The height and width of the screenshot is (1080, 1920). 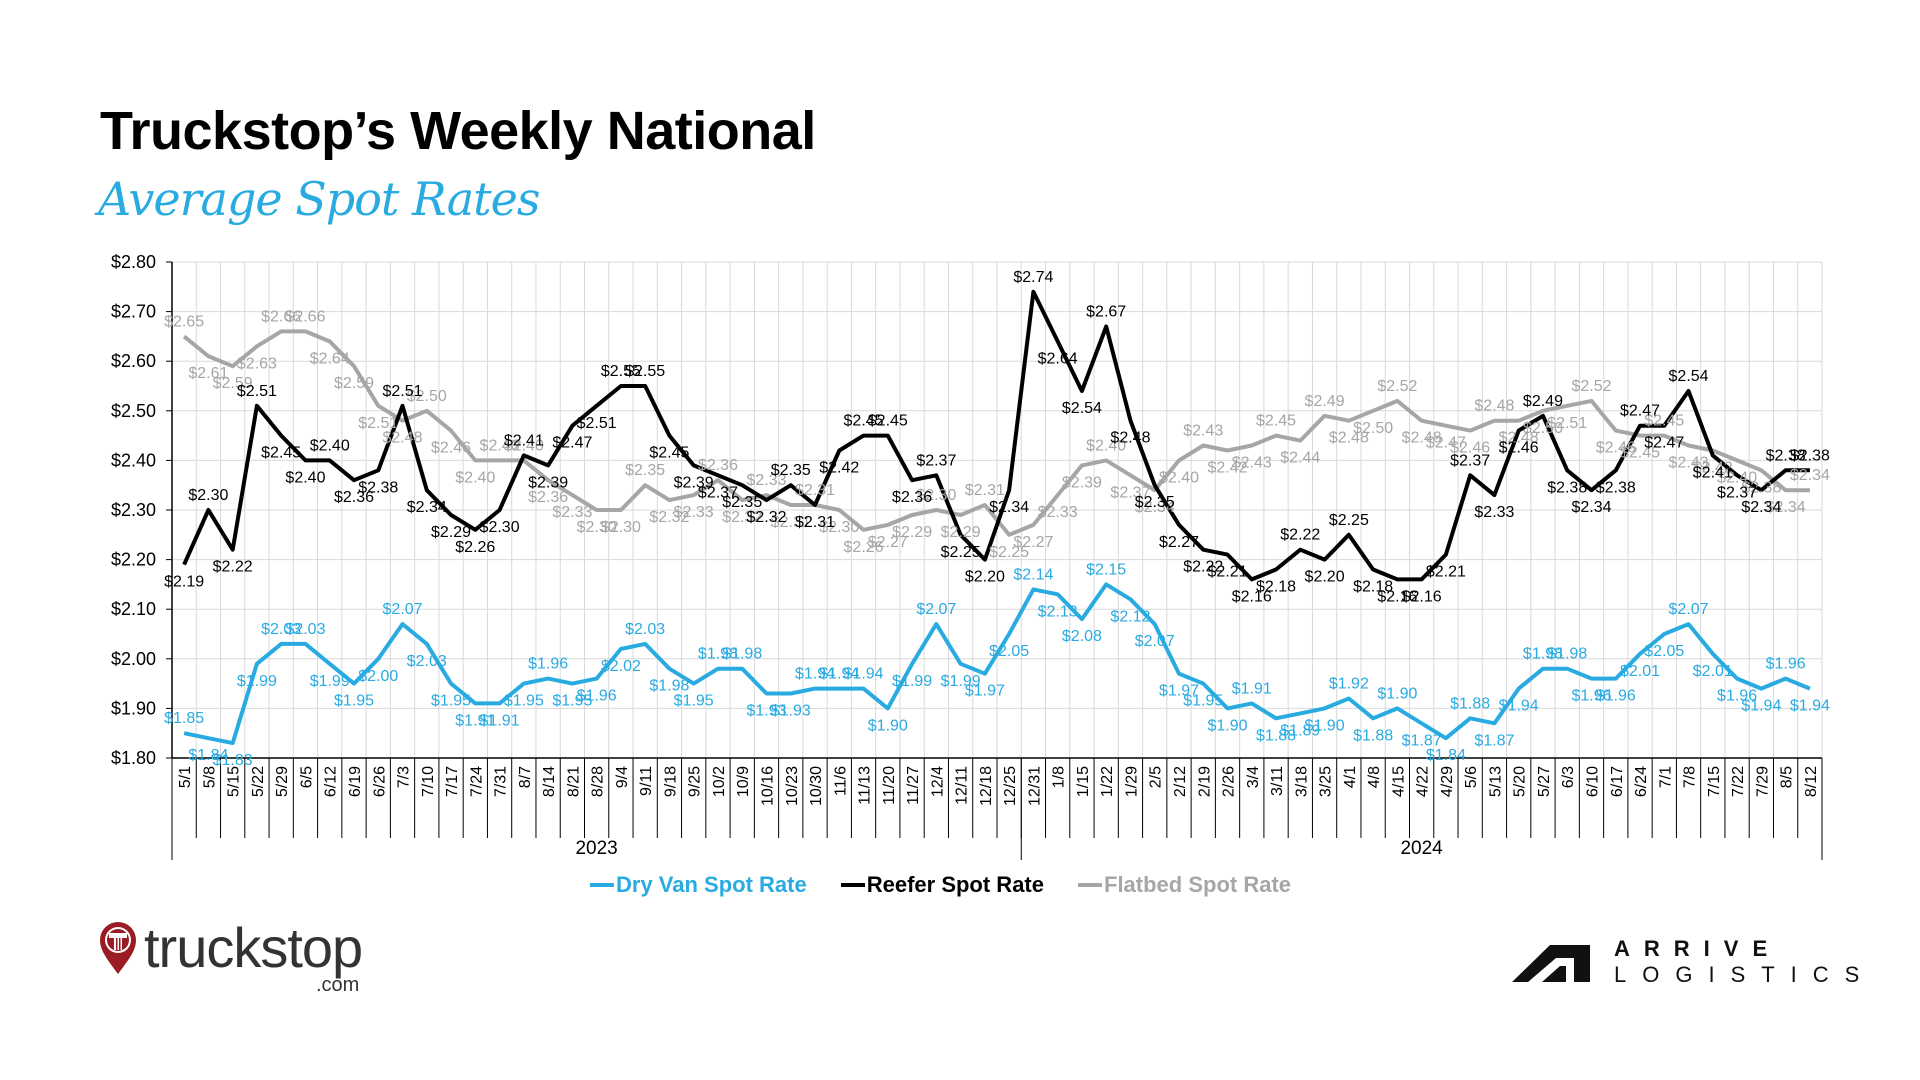 I want to click on data-label-flatbed: $2.35, so click(x=645, y=470).